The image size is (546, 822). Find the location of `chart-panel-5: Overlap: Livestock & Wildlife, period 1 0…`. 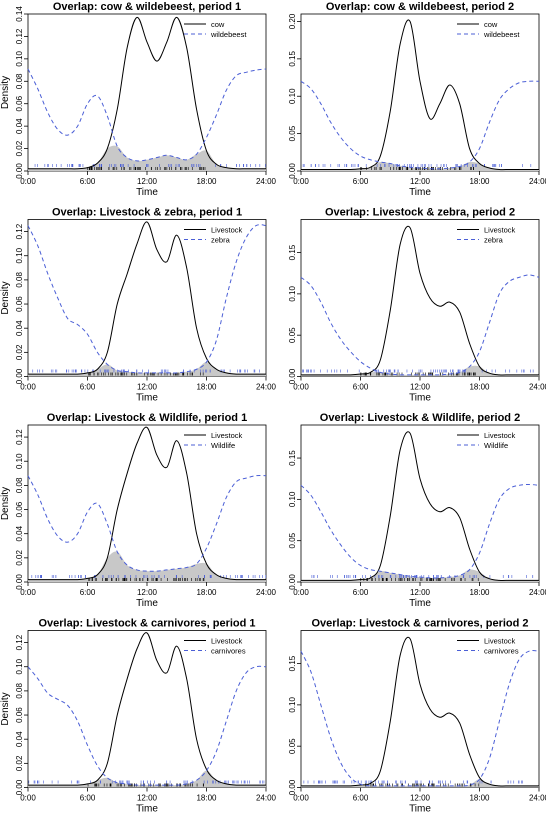

chart-panel-5: Overlap: Livestock & Wildlife, period 1 0… is located at coordinates (138, 510).